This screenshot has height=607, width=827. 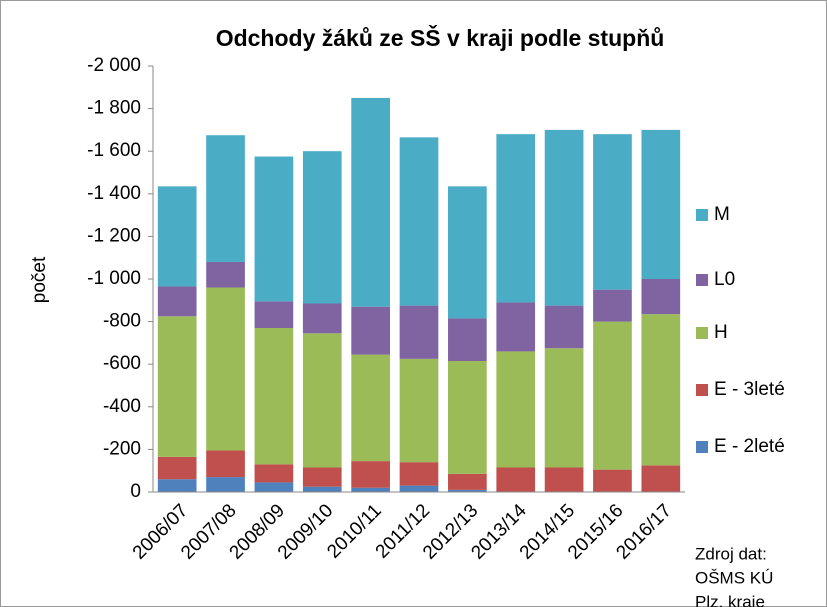 I want to click on y-tick-label: -1 800, so click(x=114, y=108).